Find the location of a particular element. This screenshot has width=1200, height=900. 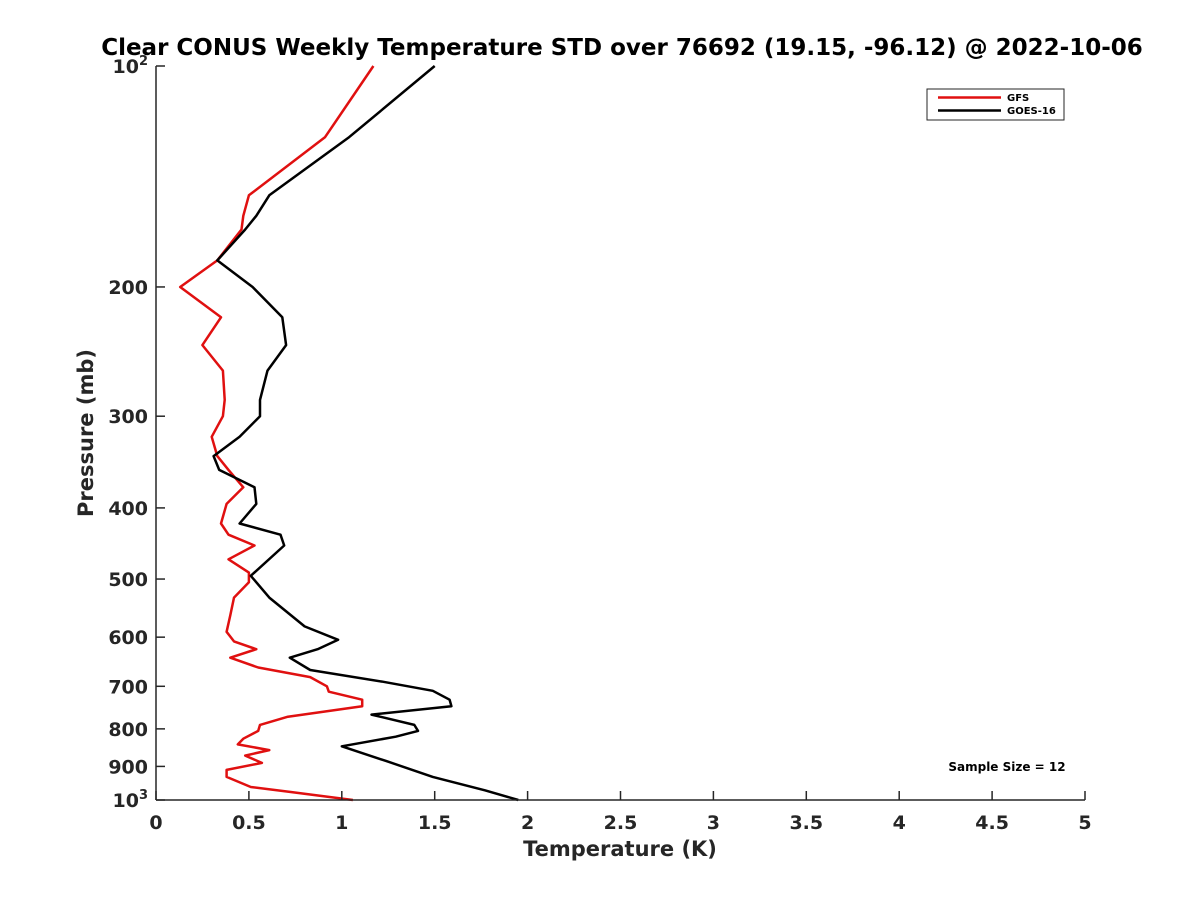

sample-size-annotation: Sample Size = 12 is located at coordinates (1006, 767).